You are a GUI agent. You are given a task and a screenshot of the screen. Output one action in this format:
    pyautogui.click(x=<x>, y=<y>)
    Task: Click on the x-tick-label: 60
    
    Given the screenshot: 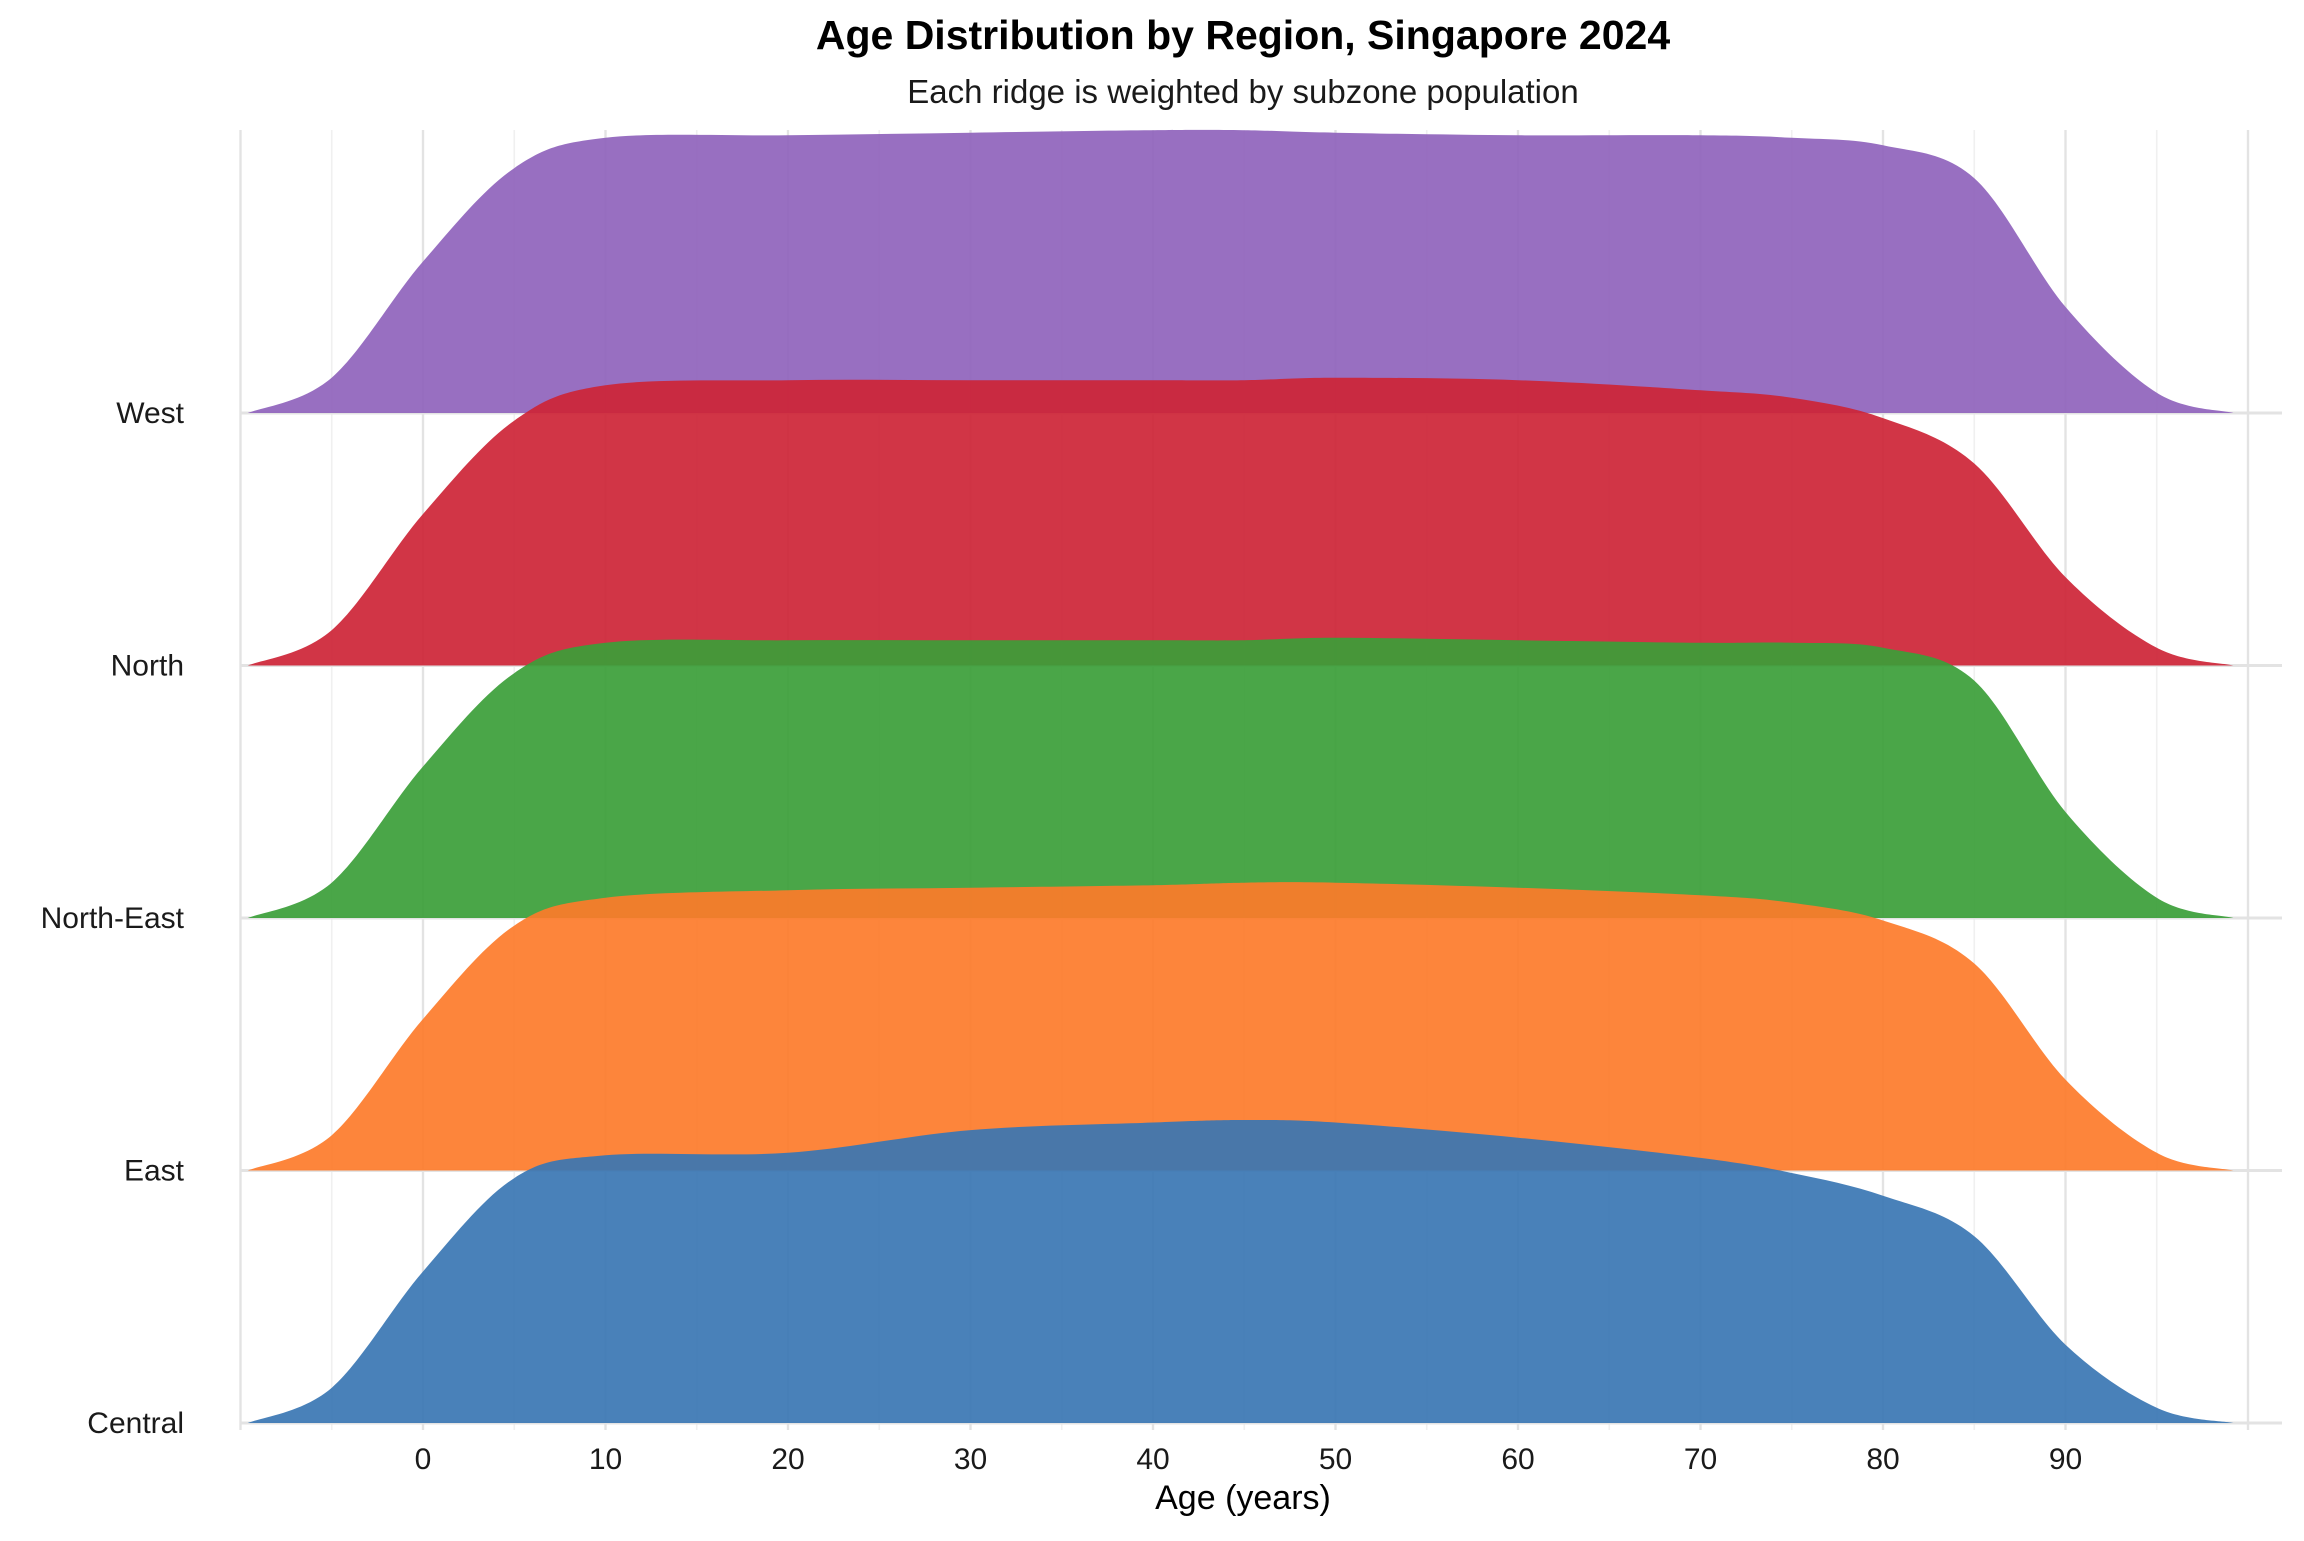 What is the action you would take?
    pyautogui.click(x=1517, y=1459)
    